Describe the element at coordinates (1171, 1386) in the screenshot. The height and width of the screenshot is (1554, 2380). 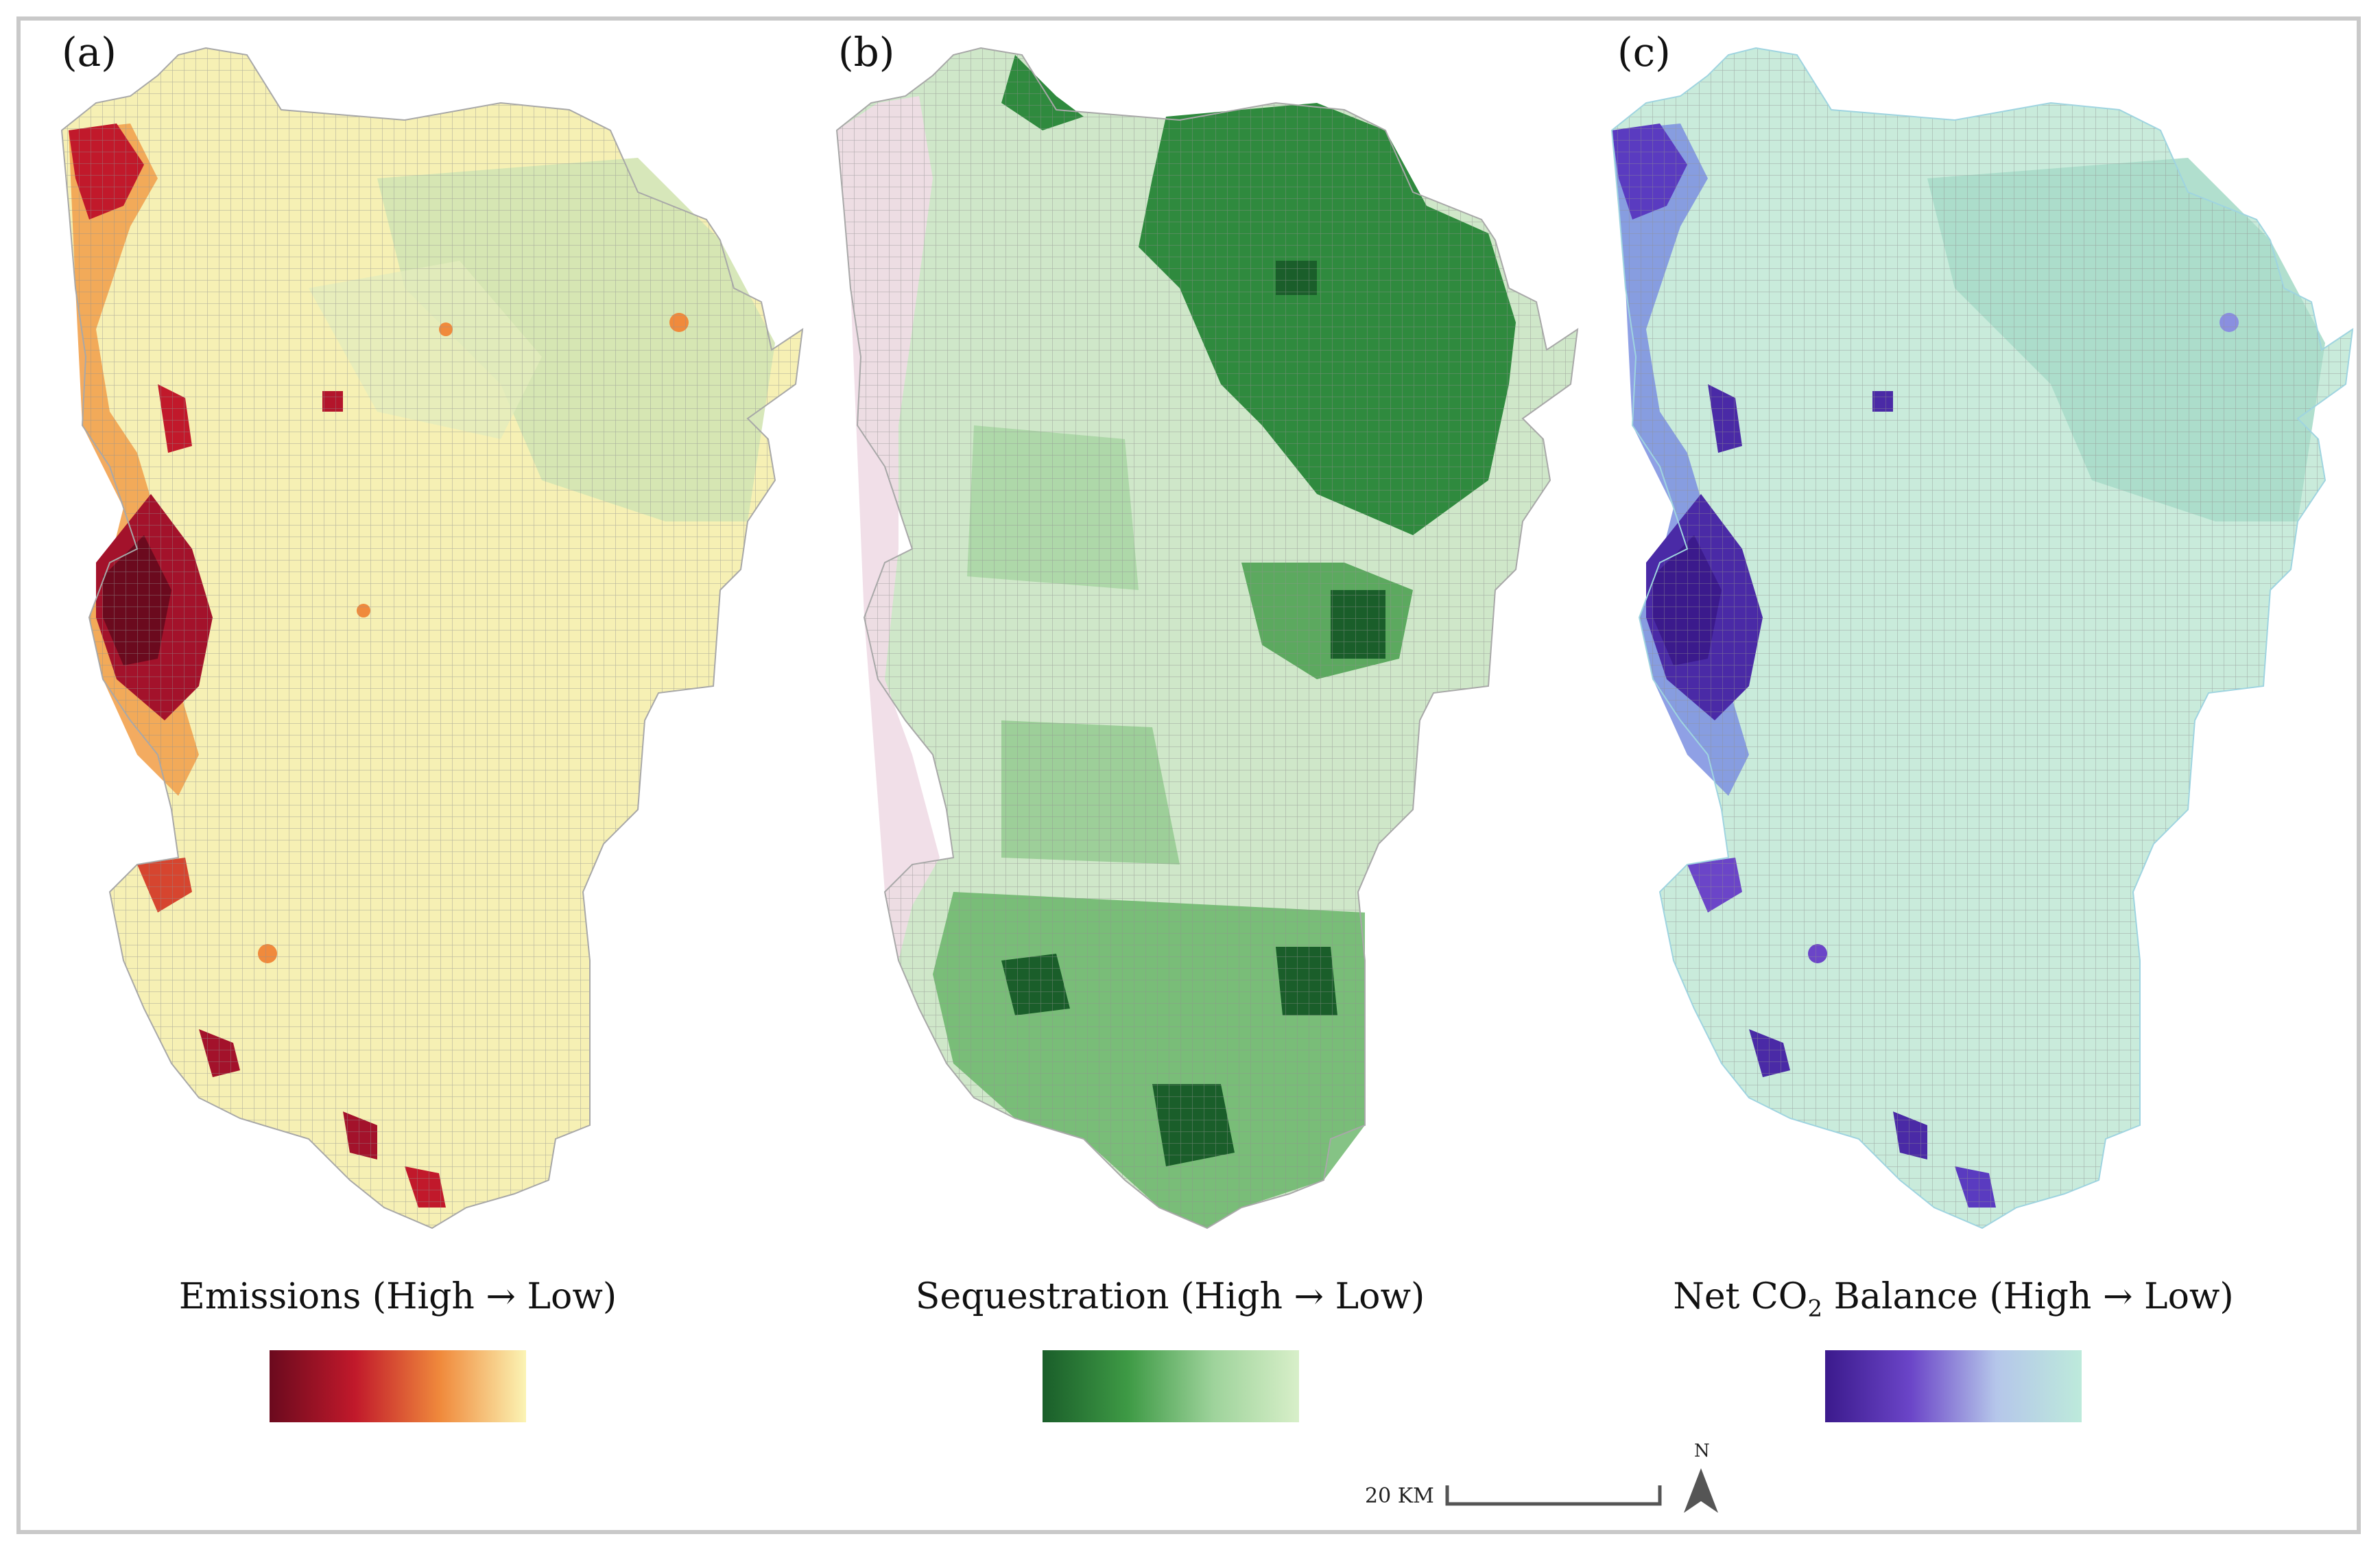
I see `color-ramp-sequestration` at that location.